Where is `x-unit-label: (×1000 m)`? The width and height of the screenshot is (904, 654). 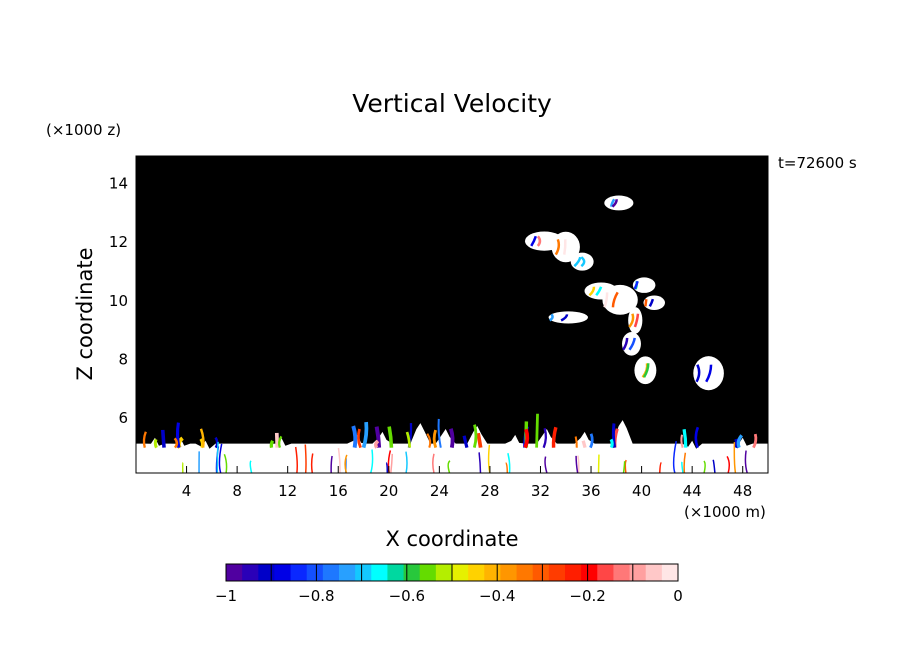 x-unit-label: (×1000 m) is located at coordinates (725, 512).